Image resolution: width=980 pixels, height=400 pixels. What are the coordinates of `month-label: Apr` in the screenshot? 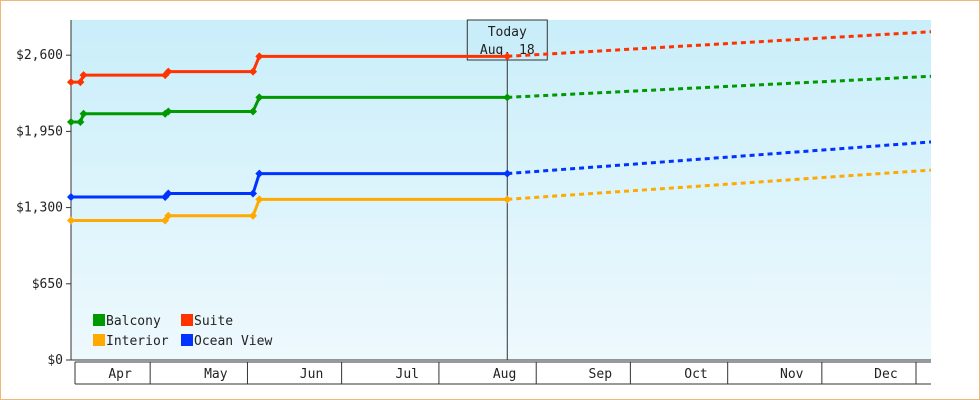 It's located at (120, 374).